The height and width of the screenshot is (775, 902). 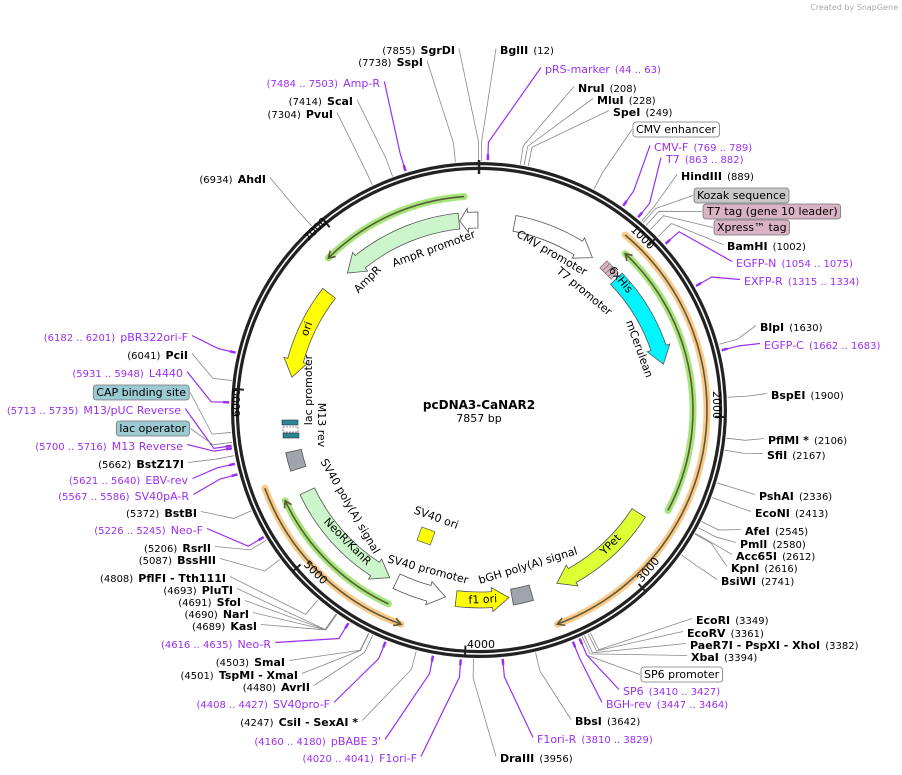 What do you see at coordinates (725, 631) in the screenshot?
I see `enzyme-label-ecorv: EcoRV (3361)` at bounding box center [725, 631].